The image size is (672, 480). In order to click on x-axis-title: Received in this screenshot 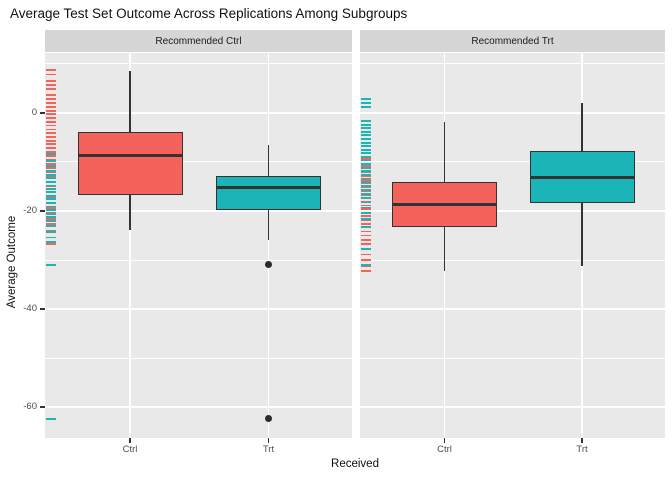, I will do `click(355, 464)`.